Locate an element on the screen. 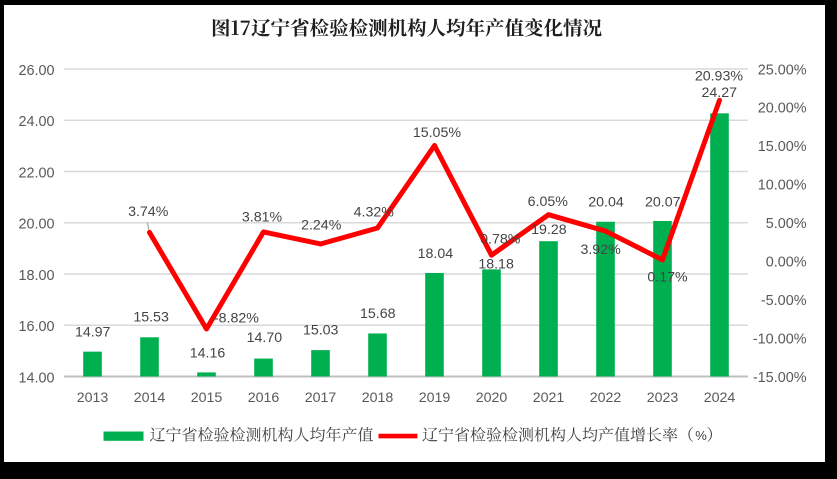 The image size is (837, 479). svg-text: 2015 is located at coordinates (207, 398).